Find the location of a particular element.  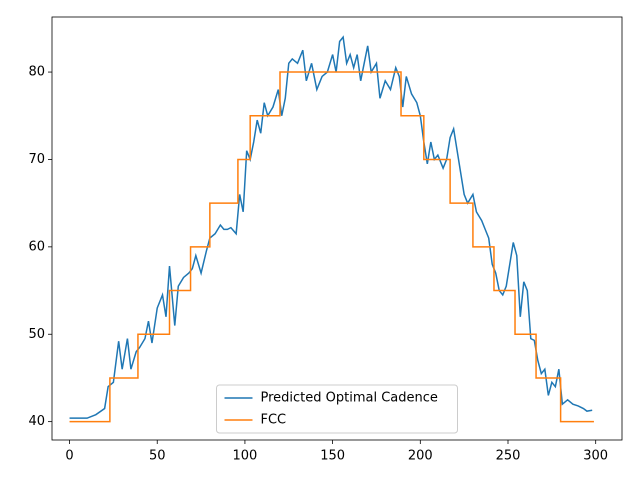

y-tick-label: 70 is located at coordinates (36, 159).